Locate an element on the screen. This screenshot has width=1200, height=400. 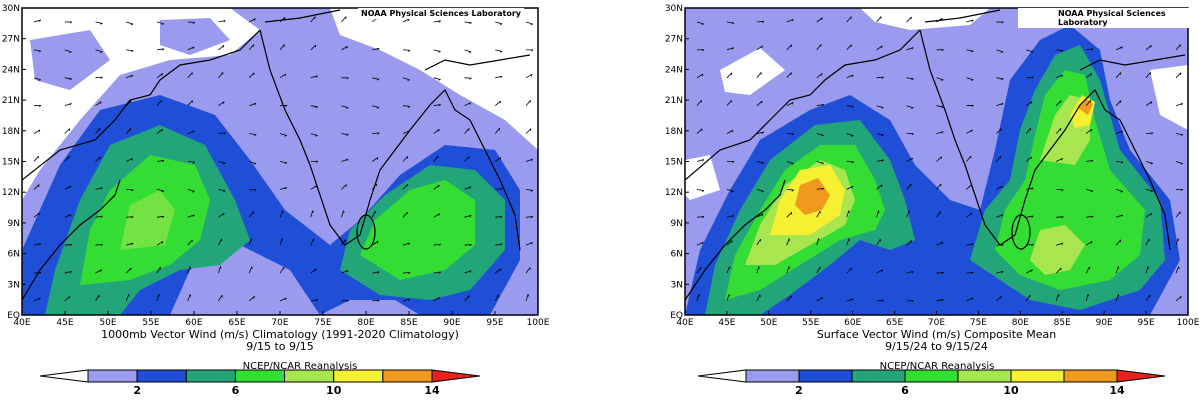
left-source-label: NCEP/NCAR Reanalysis is located at coordinates (300, 366).